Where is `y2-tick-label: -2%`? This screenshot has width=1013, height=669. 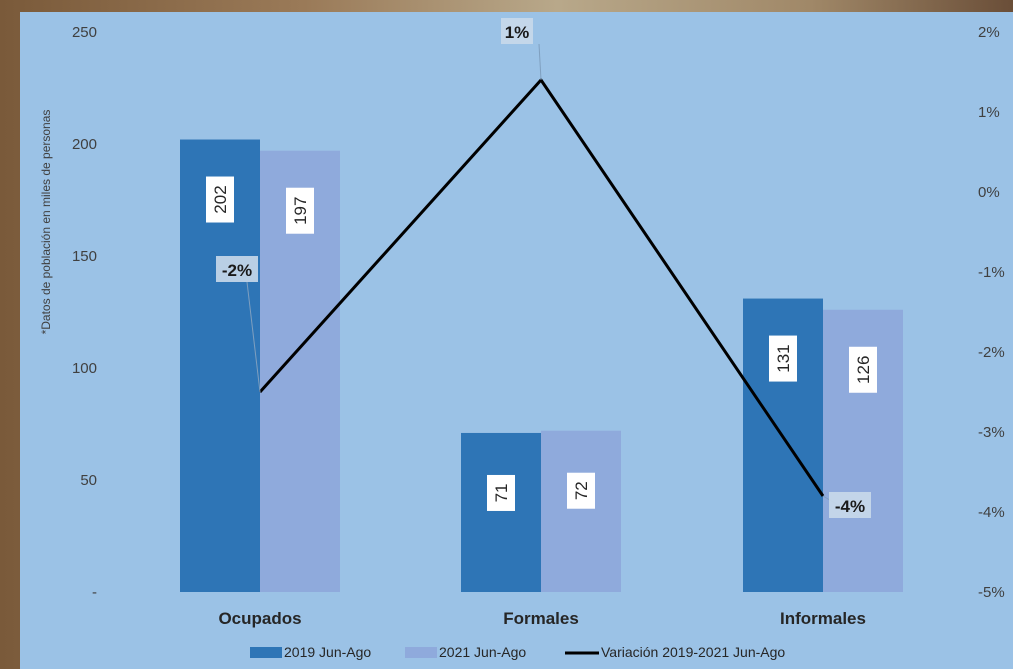 y2-tick-label: -2% is located at coordinates (991, 352).